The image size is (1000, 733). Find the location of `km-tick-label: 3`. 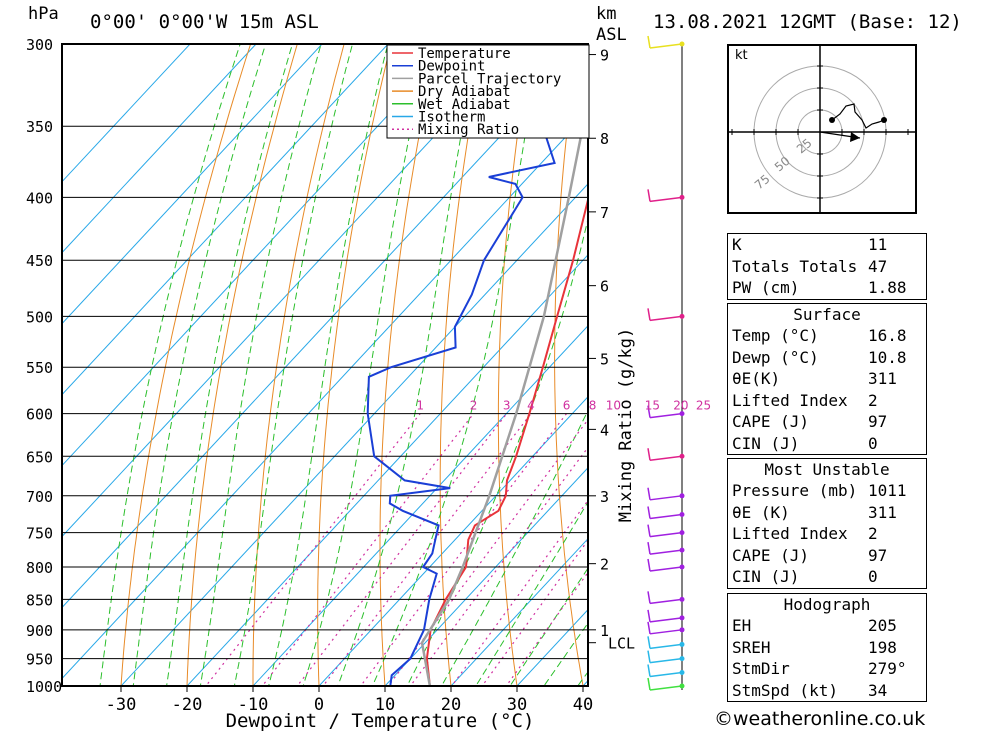

km-tick-label: 3 is located at coordinates (604, 497).